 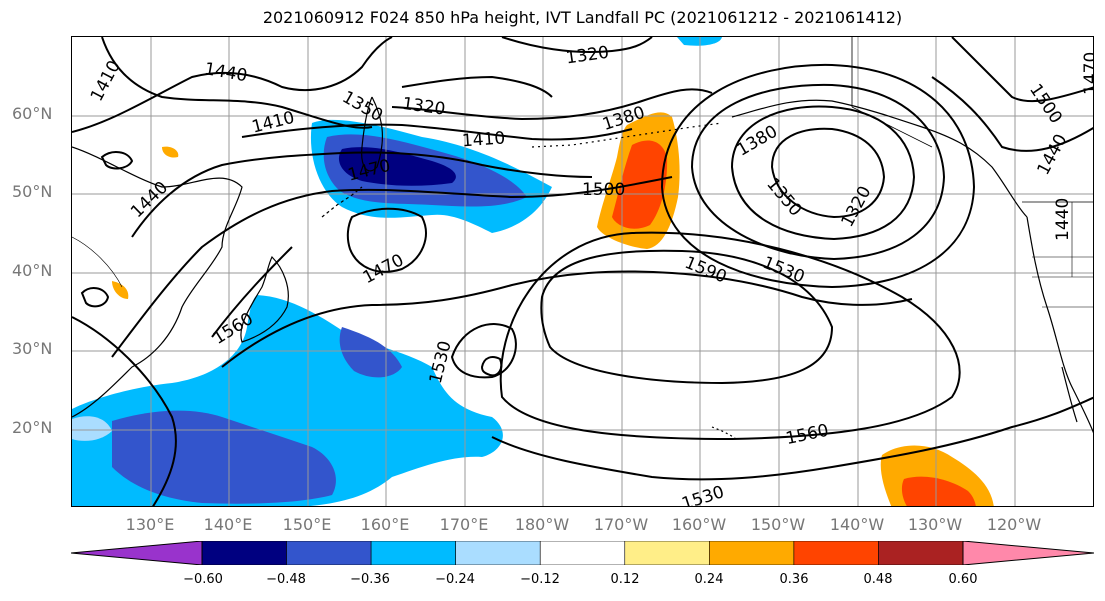 What do you see at coordinates (621, 524) in the screenshot?
I see `lon-label: 170°W` at bounding box center [621, 524].